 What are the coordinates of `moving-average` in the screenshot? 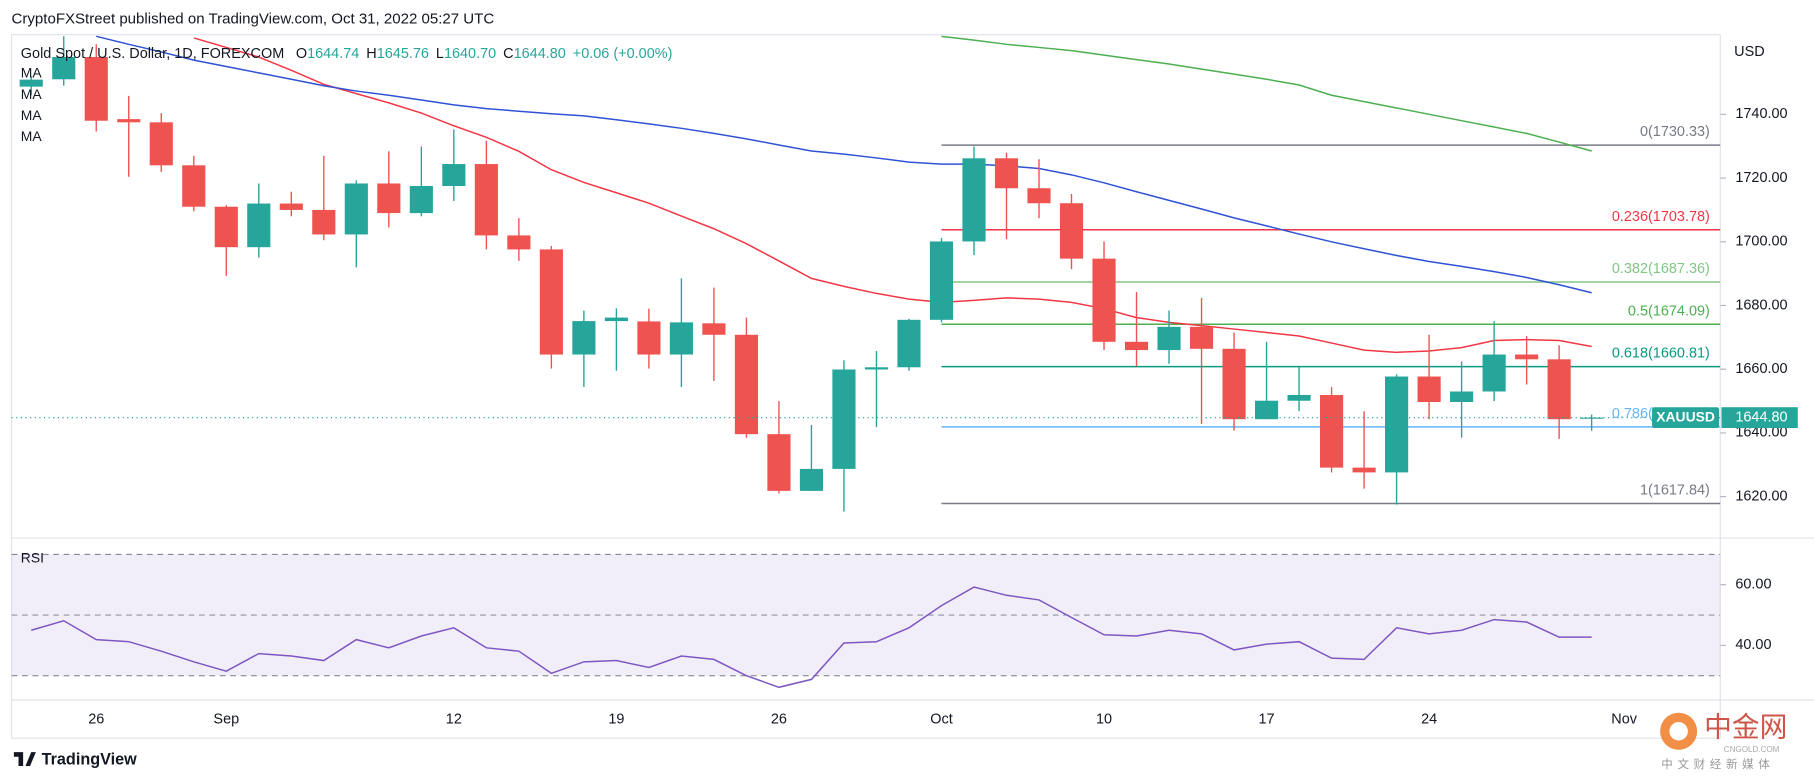 It's located at (1266, 93).